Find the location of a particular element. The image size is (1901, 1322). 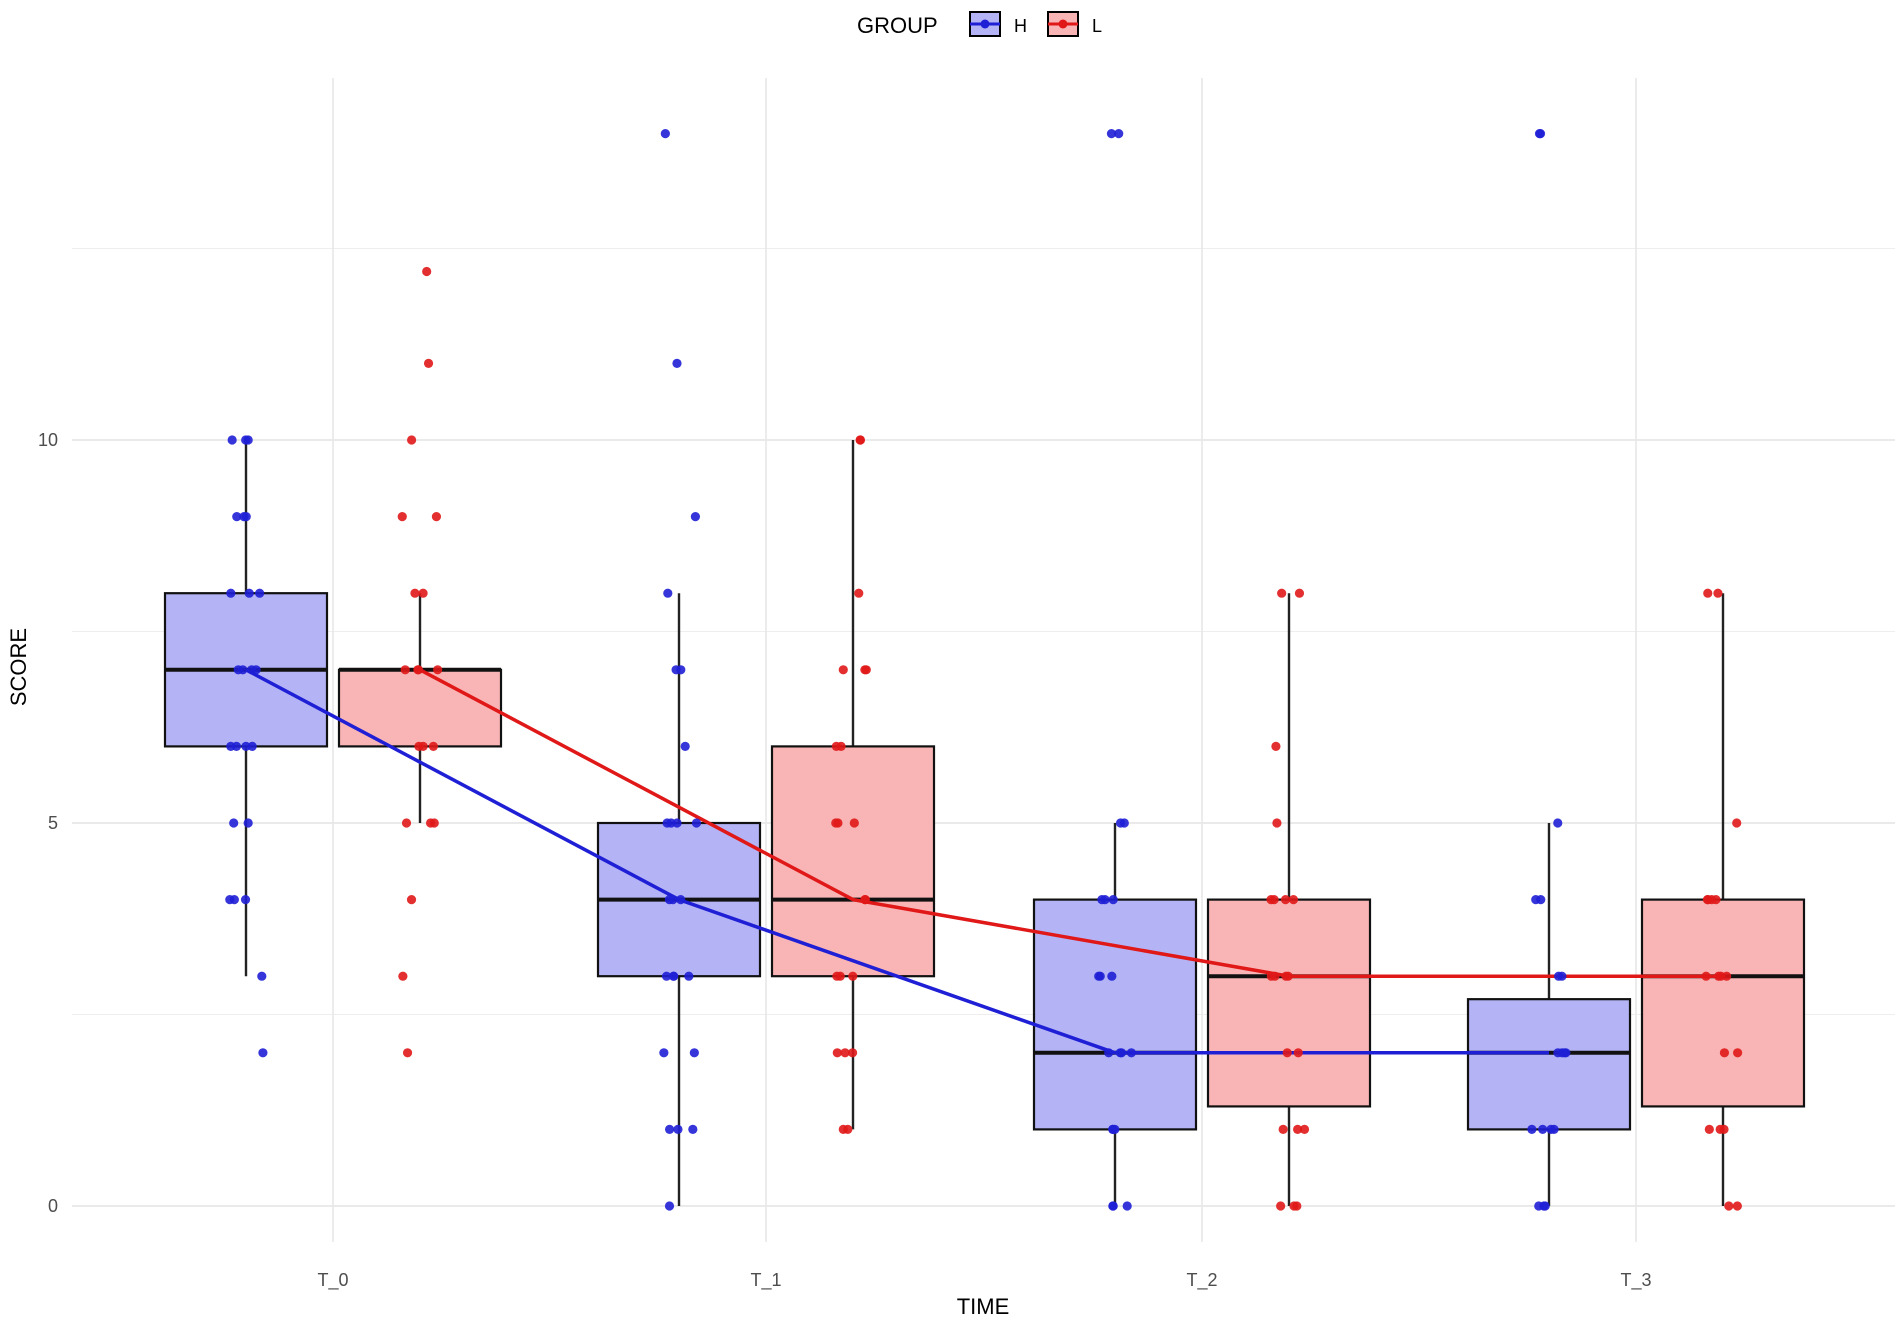

legend-key-h is located at coordinates (985, 24).